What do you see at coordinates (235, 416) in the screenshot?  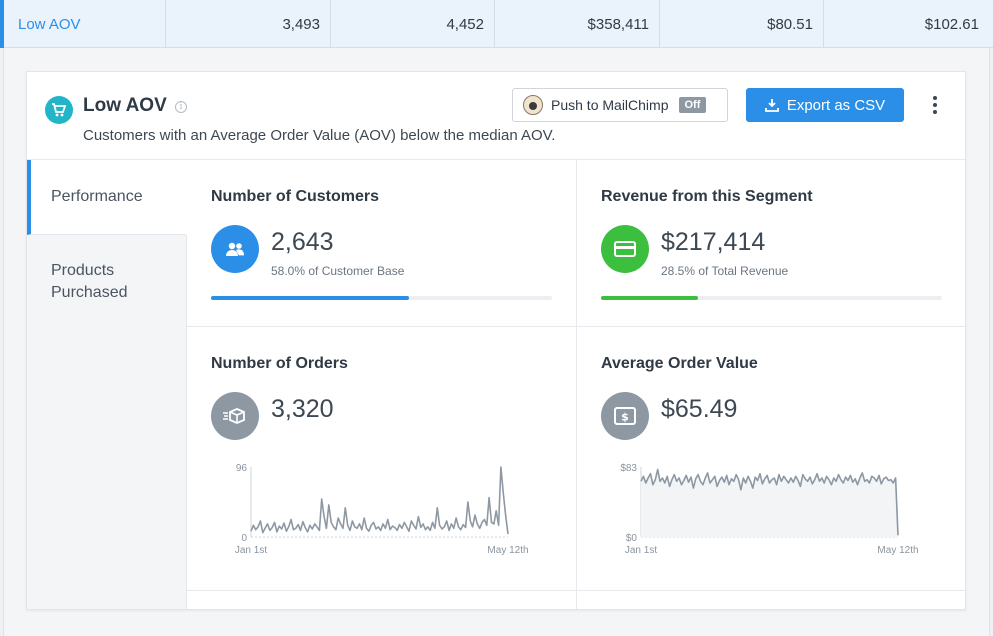 I see `box-icon` at bounding box center [235, 416].